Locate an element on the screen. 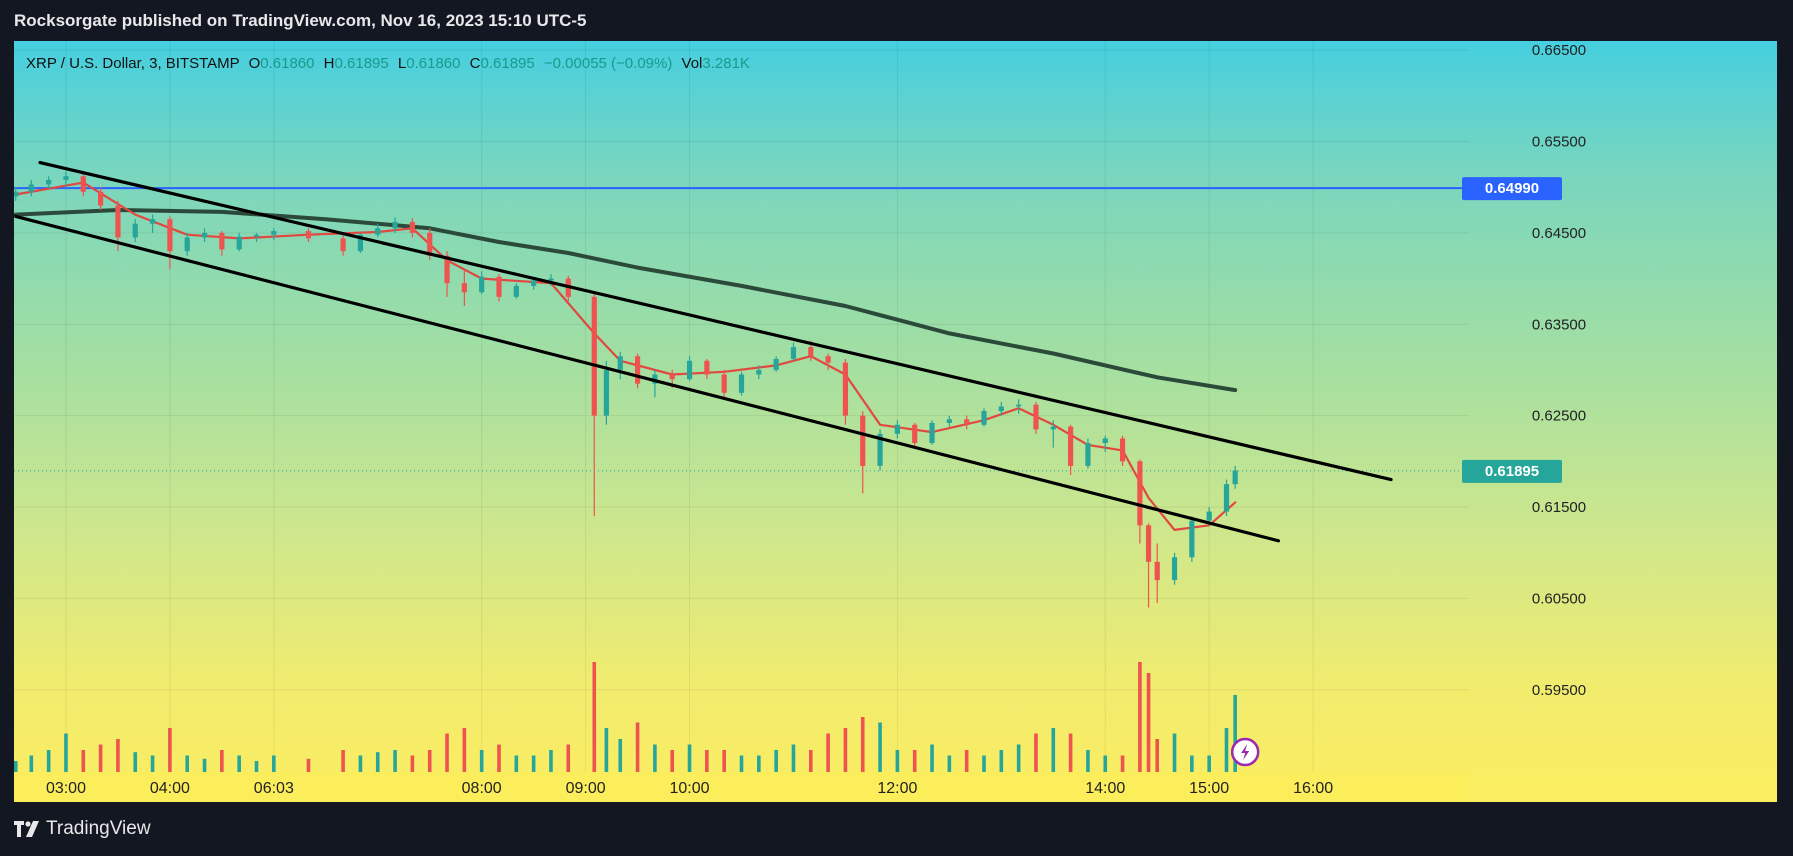 The width and height of the screenshot is (1793, 856). change-value: −0.00055 (−0.09%) is located at coordinates (608, 63).